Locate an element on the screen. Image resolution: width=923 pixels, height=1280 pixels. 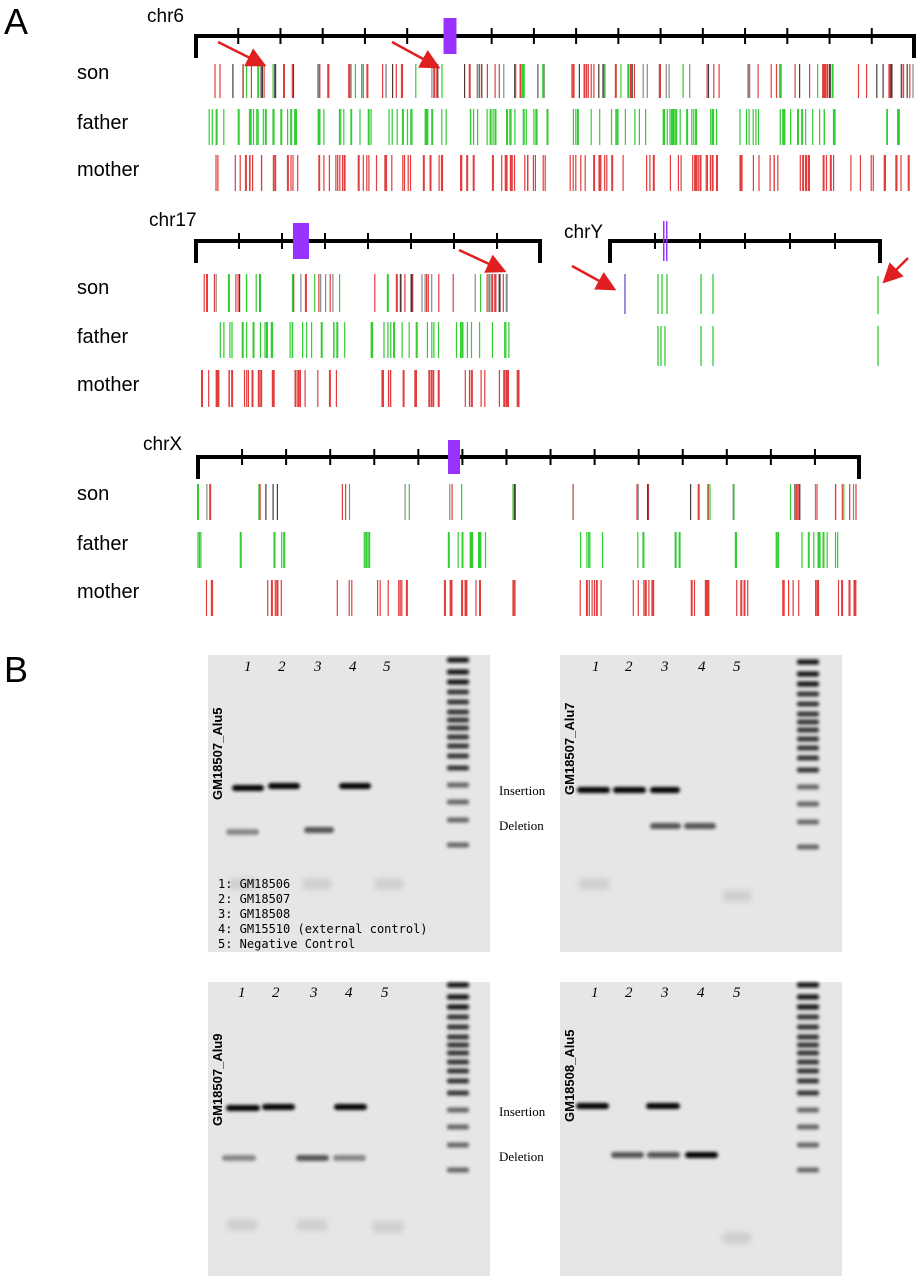
chr17-father-label: father is located at coordinates (102, 337).